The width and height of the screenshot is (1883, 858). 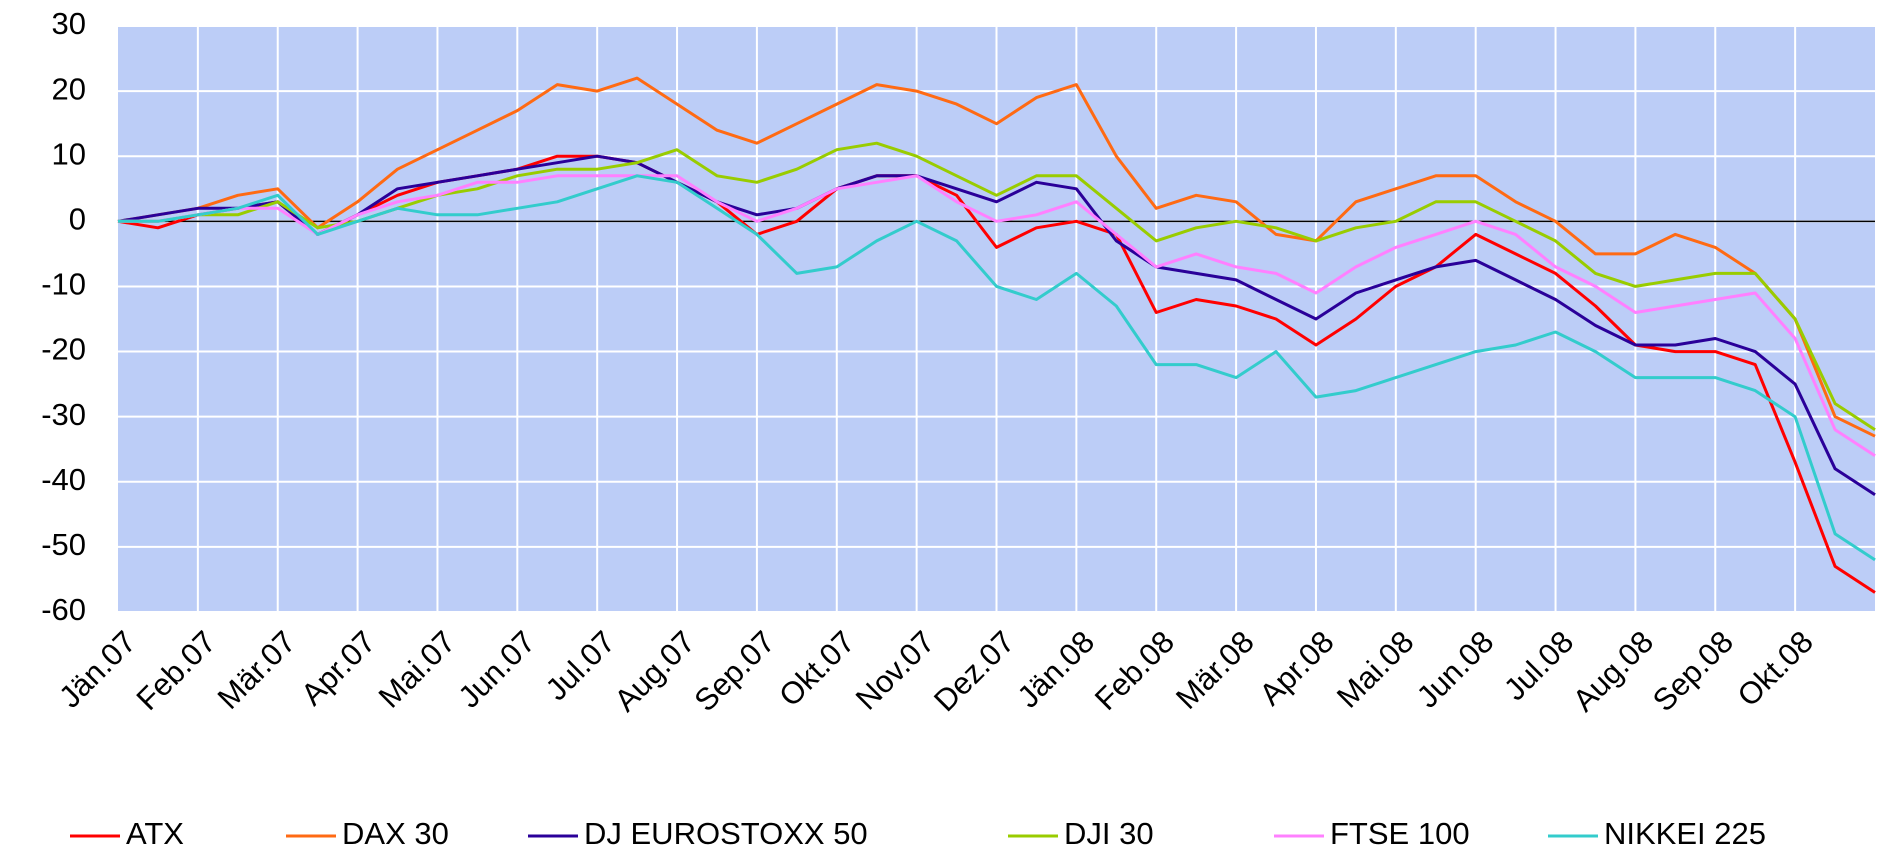 What do you see at coordinates (63, 414) in the screenshot?
I see `y-tick-label: -30` at bounding box center [63, 414].